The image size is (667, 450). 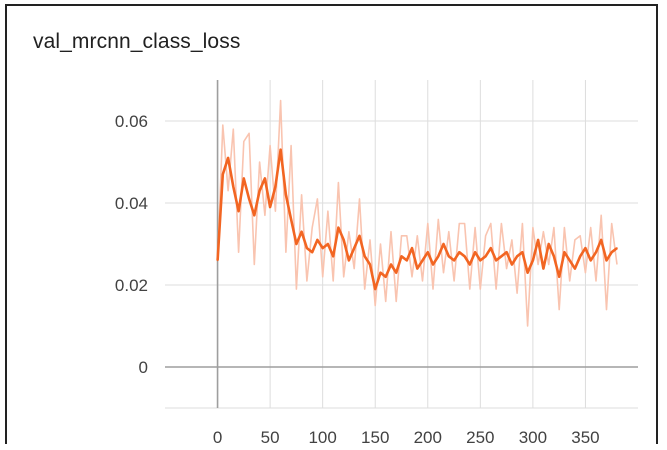 What do you see at coordinates (322, 437) in the screenshot?
I see `x-tick-label: 100` at bounding box center [322, 437].